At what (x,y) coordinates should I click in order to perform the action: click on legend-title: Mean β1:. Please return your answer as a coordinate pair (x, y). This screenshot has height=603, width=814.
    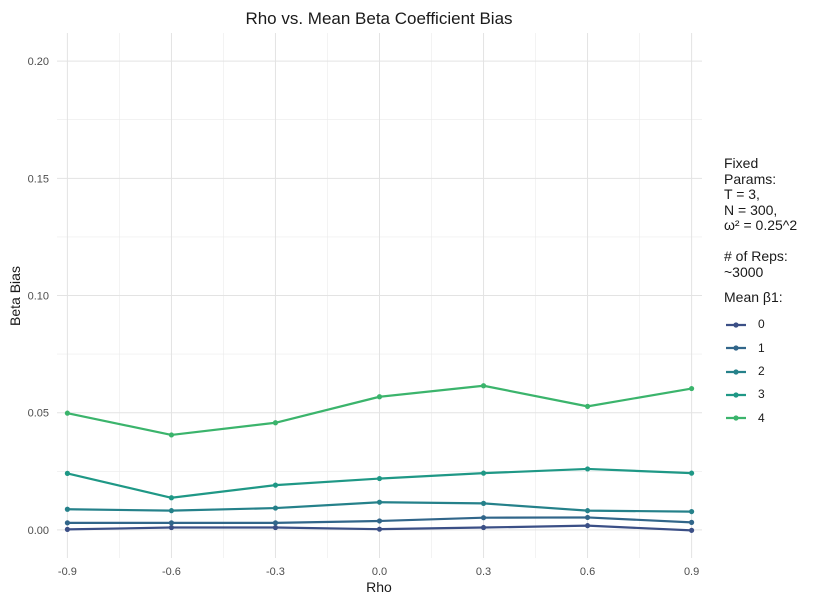
    Looking at the image, I should click on (753, 297).